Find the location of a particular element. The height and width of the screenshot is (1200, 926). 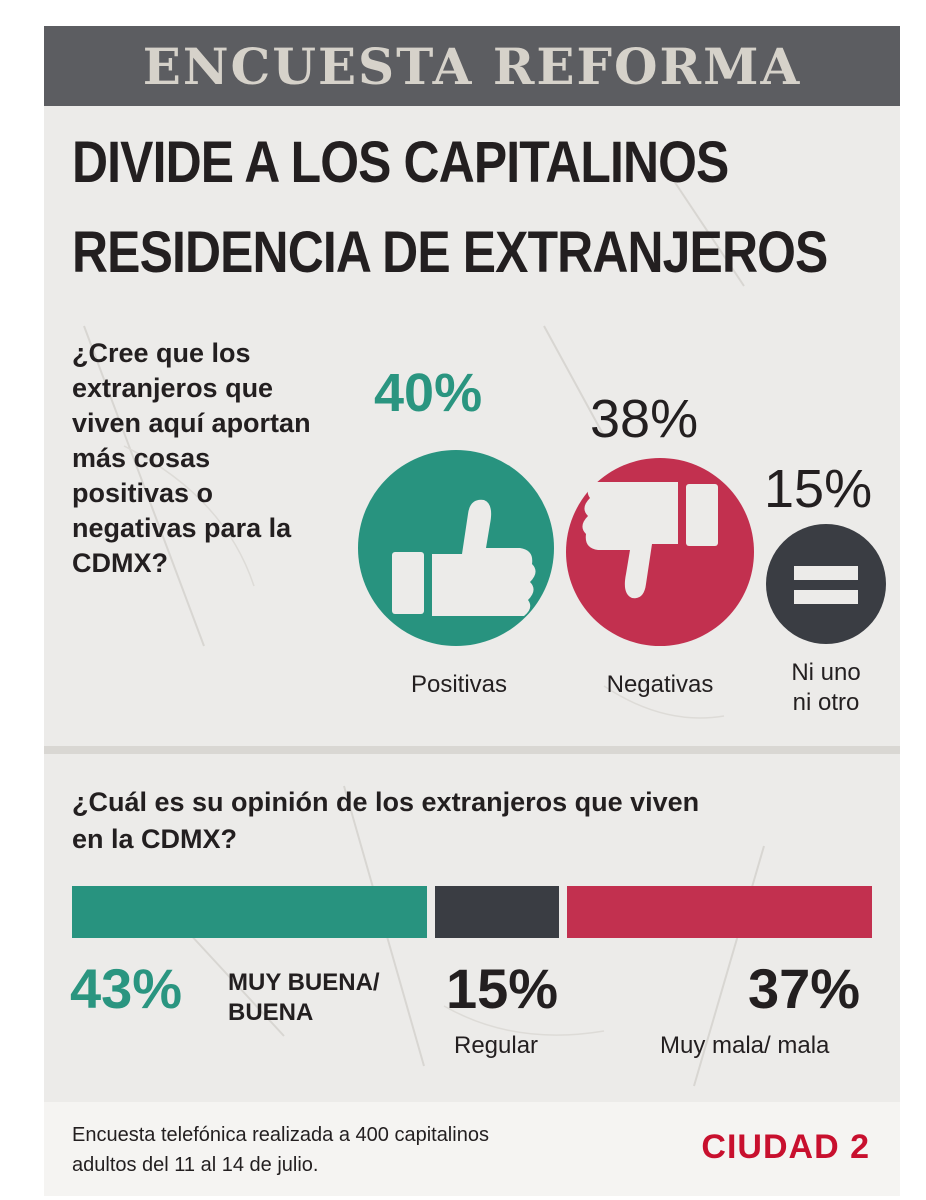

bar-segment-mala is located at coordinates (719, 912).